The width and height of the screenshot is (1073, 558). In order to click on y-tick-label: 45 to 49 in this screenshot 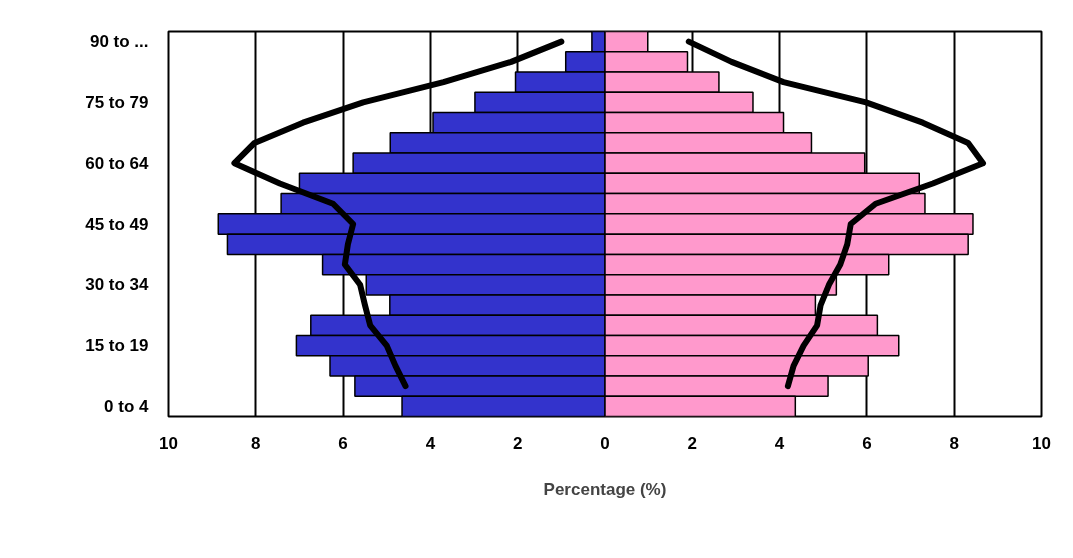, I will do `click(117, 224)`.